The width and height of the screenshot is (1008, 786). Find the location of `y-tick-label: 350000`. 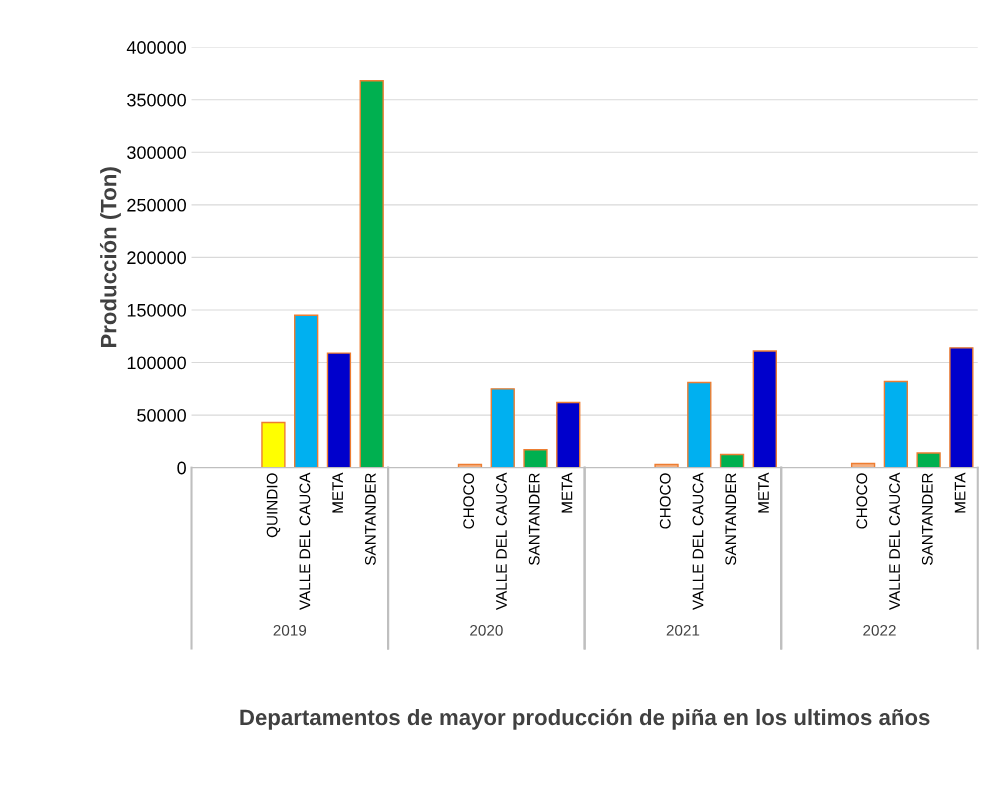

y-tick-label: 350000 is located at coordinates (156, 100).